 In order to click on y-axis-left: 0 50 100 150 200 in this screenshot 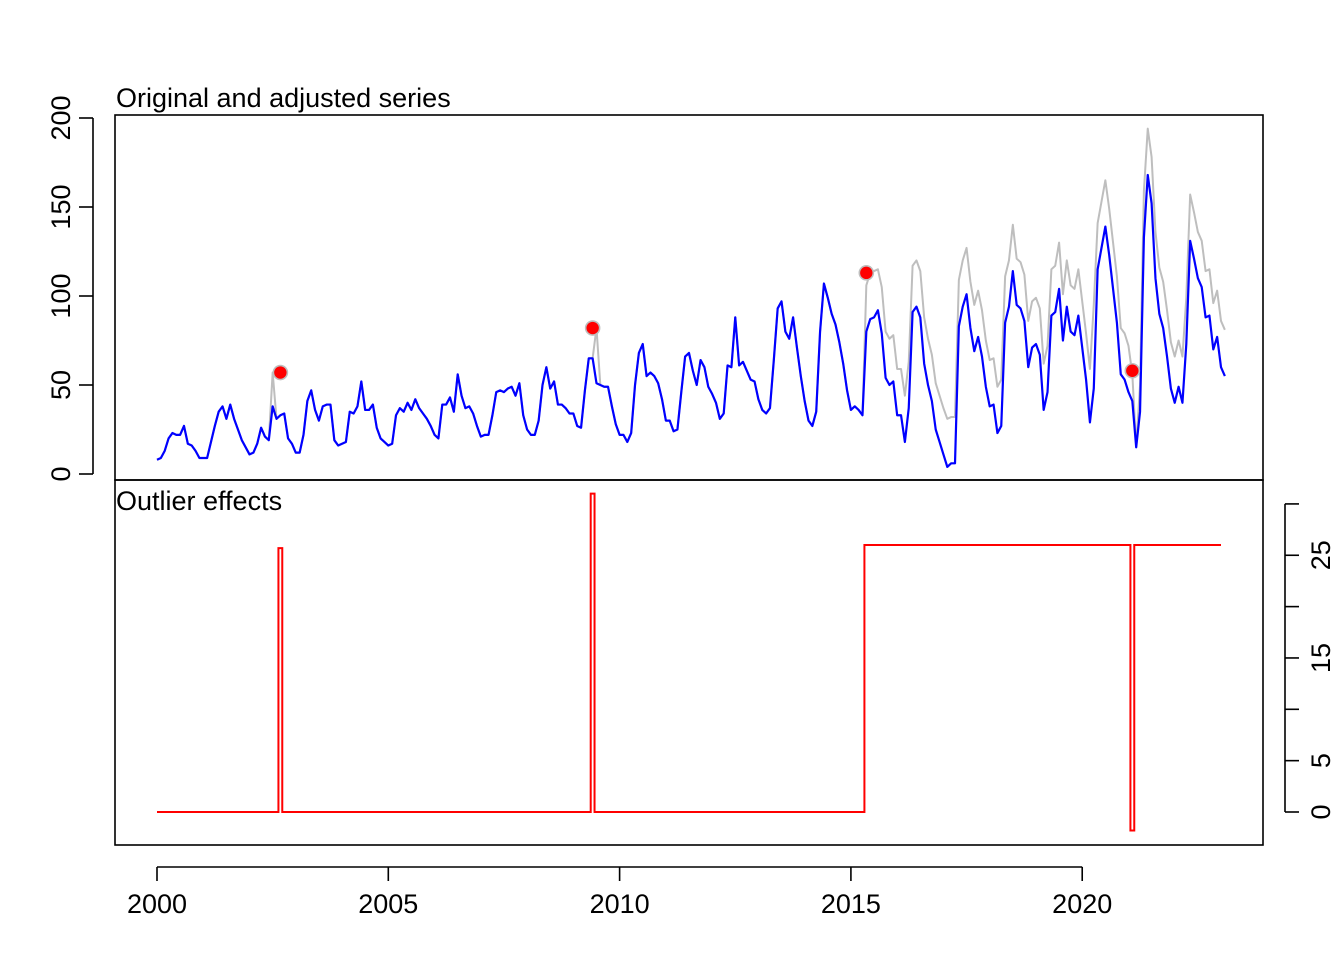, I will do `click(70, 288)`.